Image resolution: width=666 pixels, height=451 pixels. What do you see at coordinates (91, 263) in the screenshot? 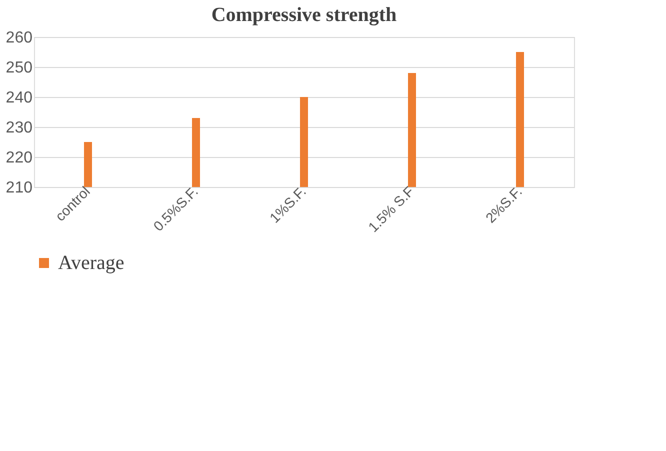
I see `legend-label: Average` at bounding box center [91, 263].